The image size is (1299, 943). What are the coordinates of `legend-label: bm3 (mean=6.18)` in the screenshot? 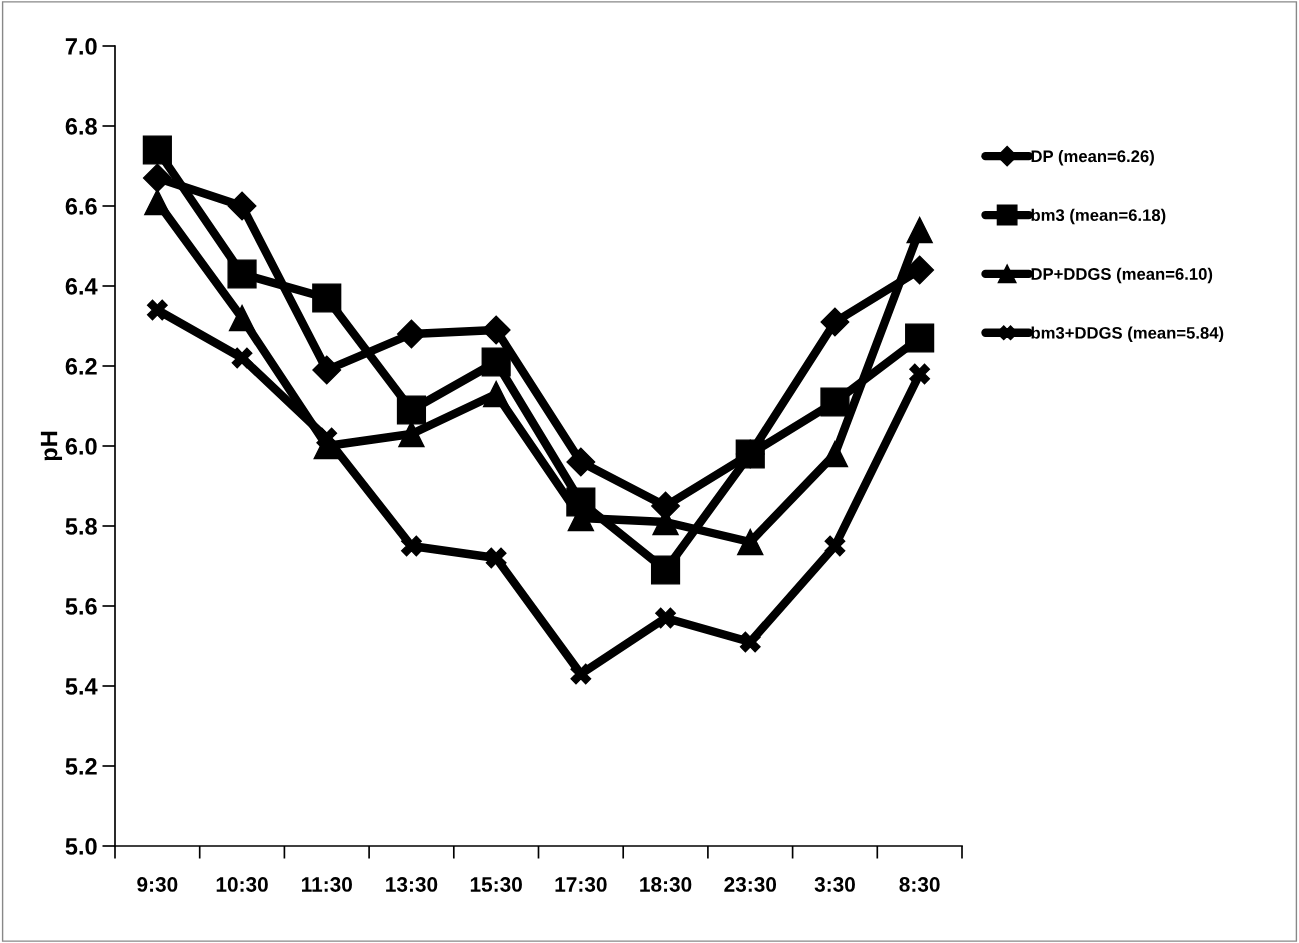 It's located at (1098, 216).